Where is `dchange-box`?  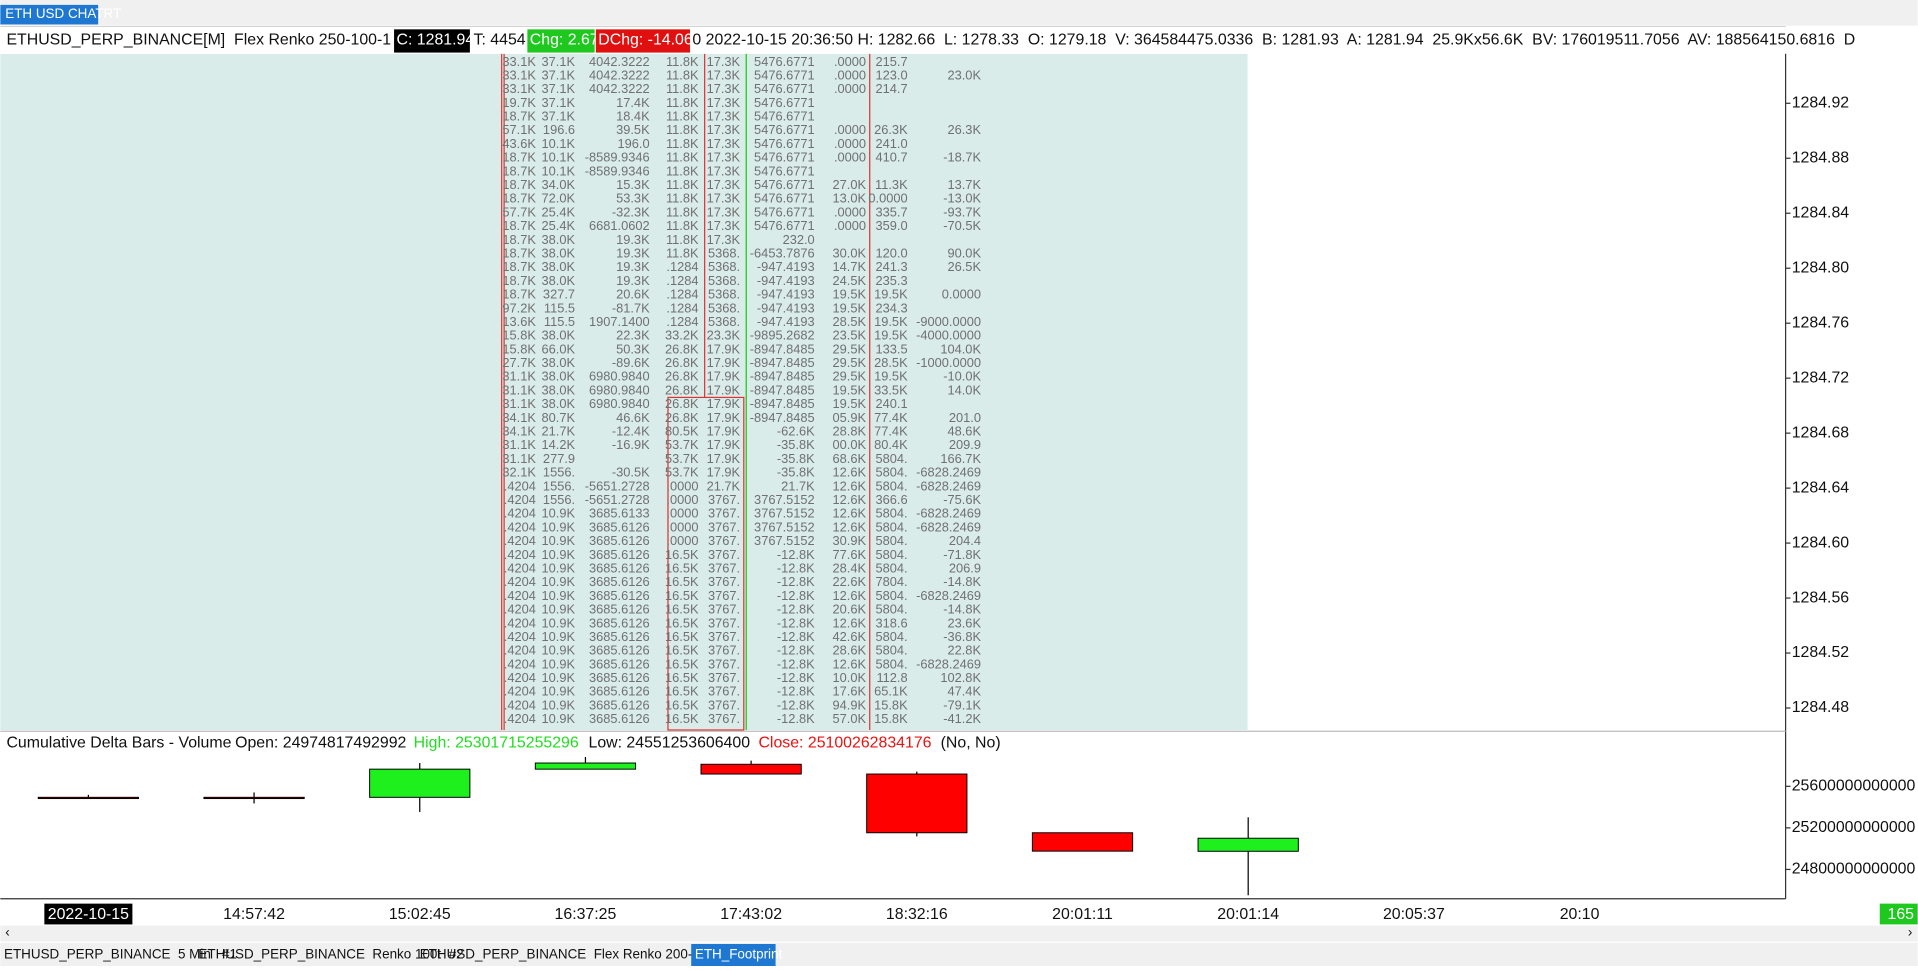
dchange-box is located at coordinates (642, 41).